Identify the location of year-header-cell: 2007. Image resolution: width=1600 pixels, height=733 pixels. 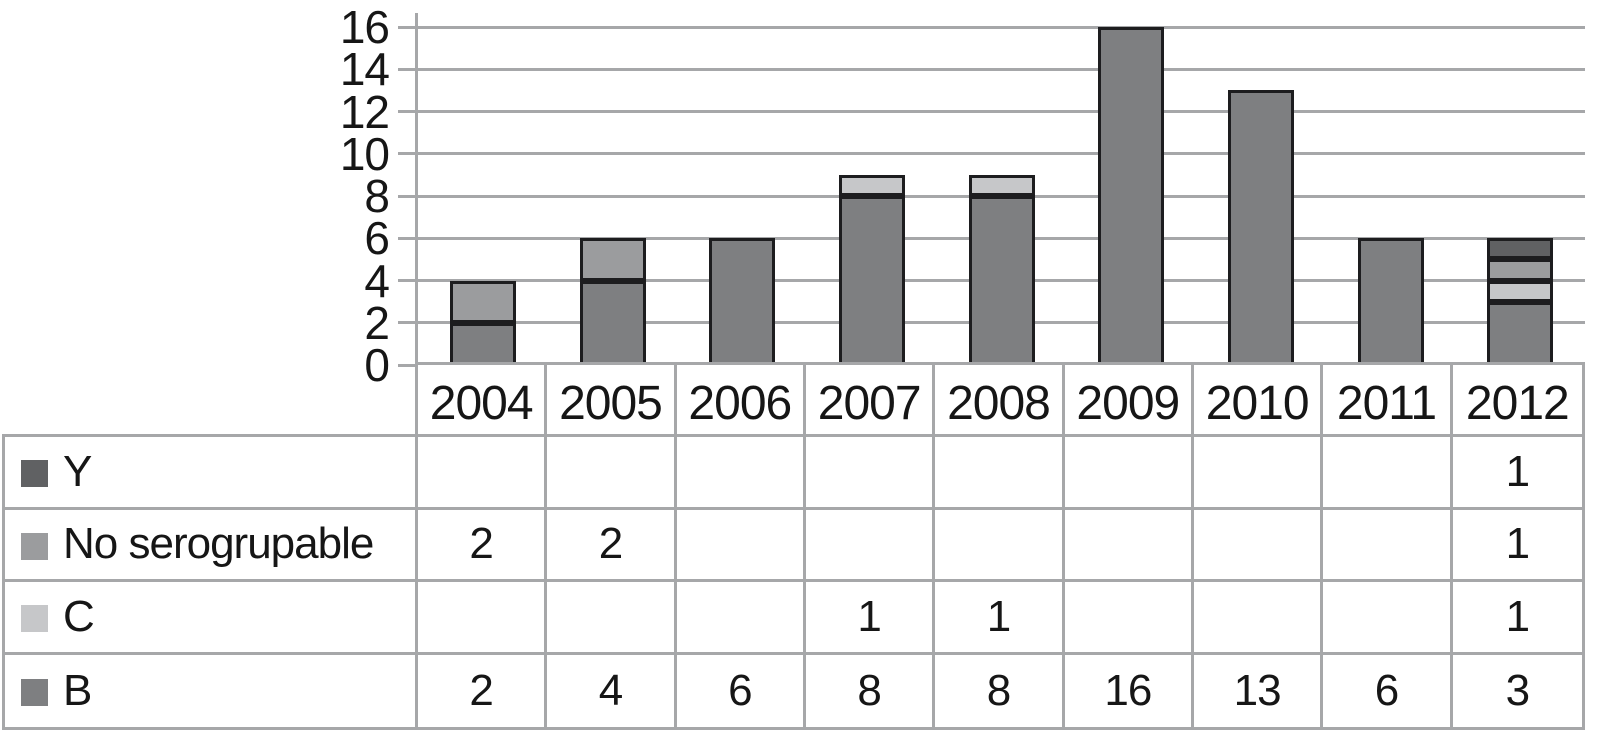
(870, 399).